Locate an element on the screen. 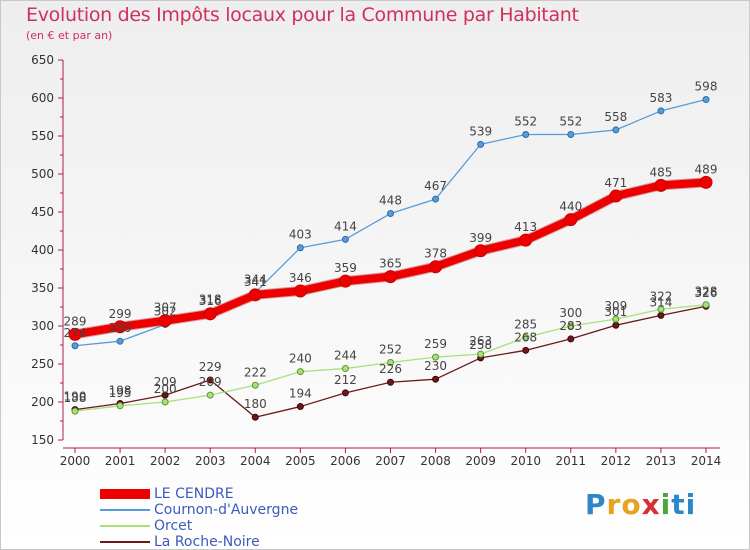 The image size is (750, 550). data-label-la-roche-noire: 212 is located at coordinates (345, 380).